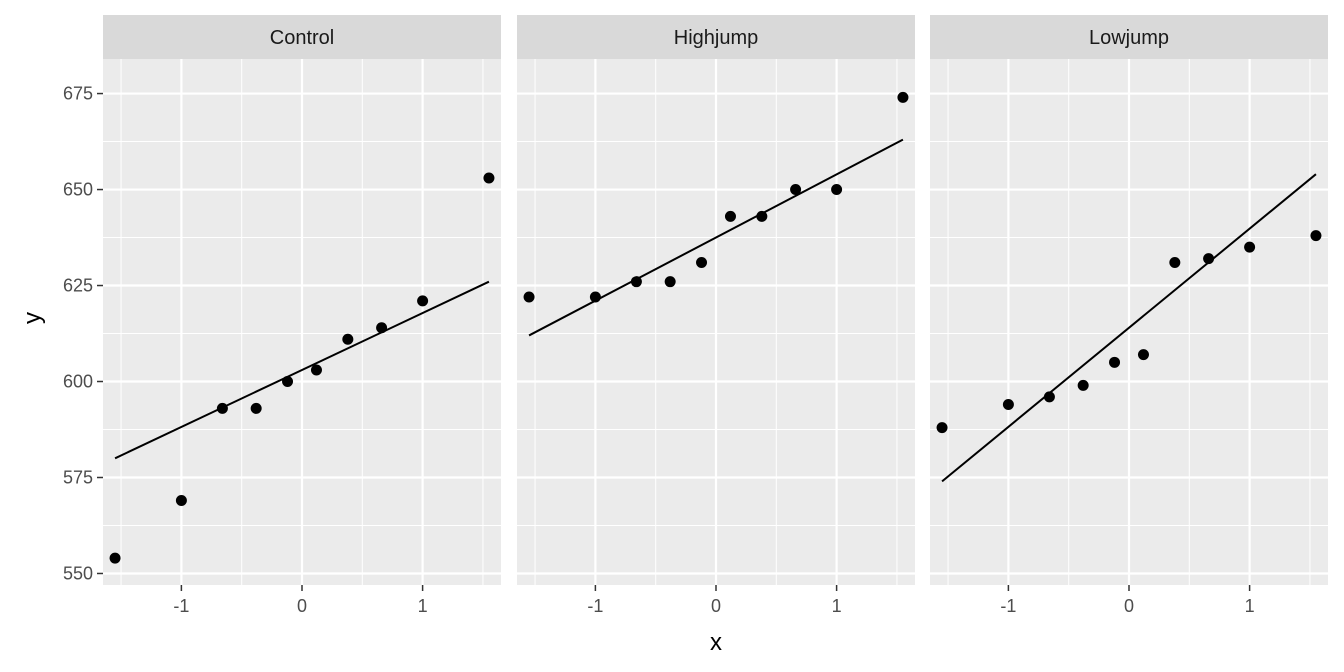  I want to click on facet-strip-label: Highjump, so click(716, 38).